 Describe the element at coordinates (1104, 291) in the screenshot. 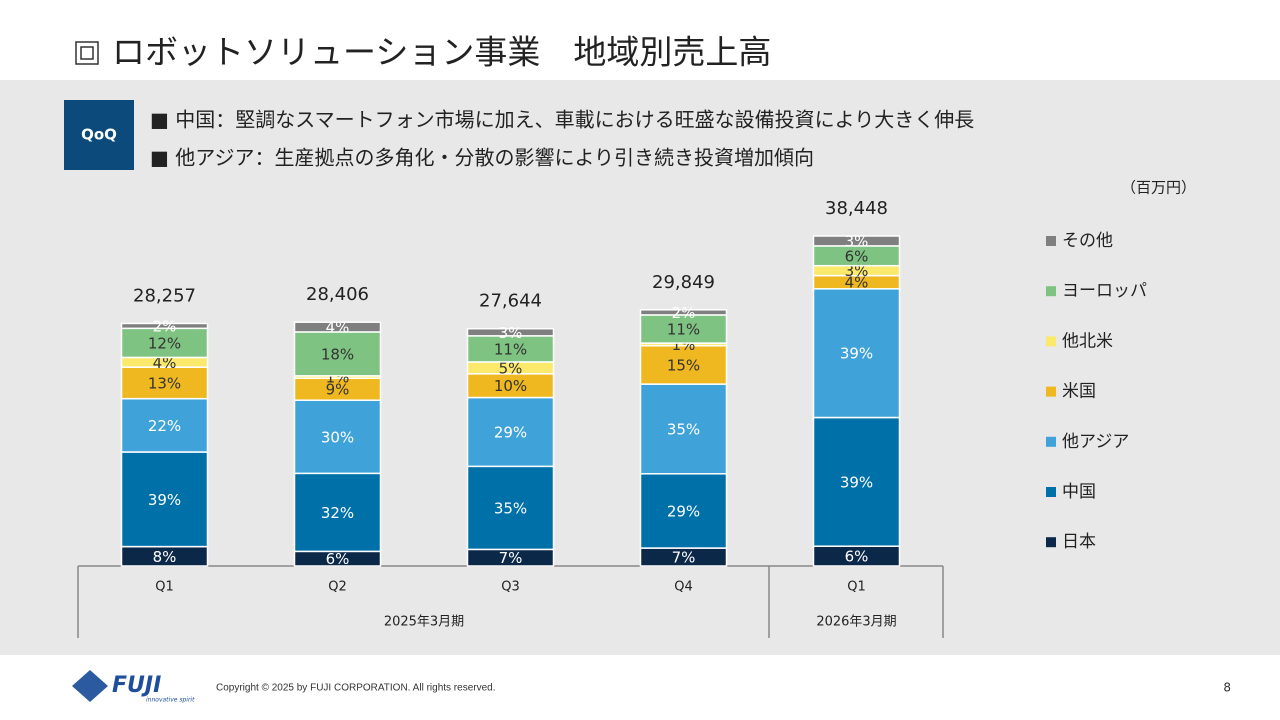

I see `legend-label: ヨーロッパ` at that location.